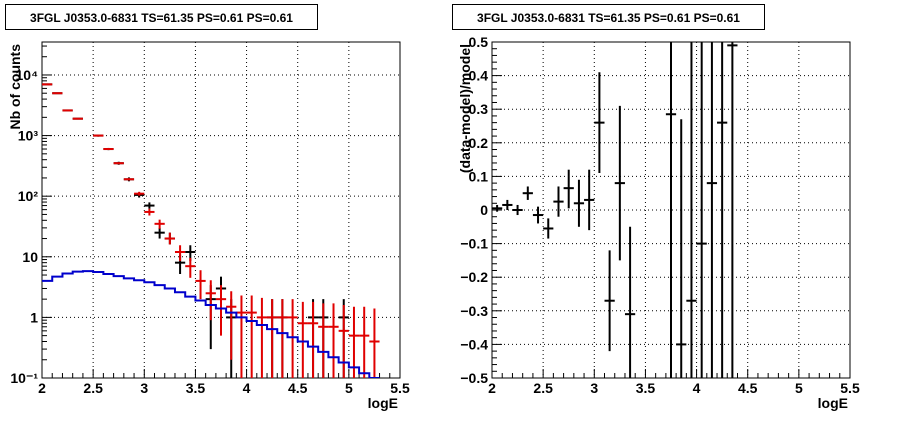 The height and width of the screenshot is (421, 898). Describe the element at coordinates (479, 176) in the screenshot. I see `y-tick-label: 0.1` at that location.